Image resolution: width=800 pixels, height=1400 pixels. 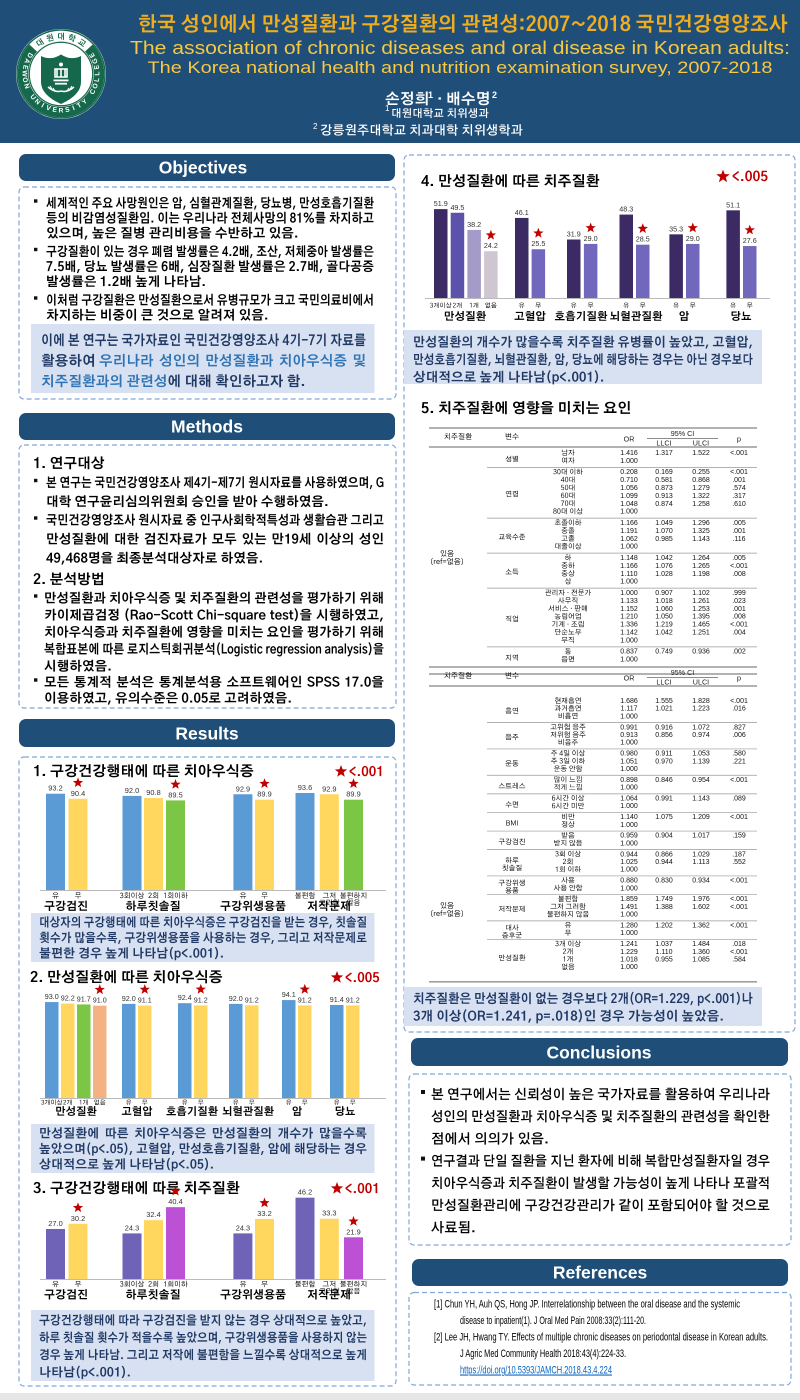 What do you see at coordinates (664, 652) in the screenshot?
I see `svg-text: 0.749` at bounding box center [664, 652].